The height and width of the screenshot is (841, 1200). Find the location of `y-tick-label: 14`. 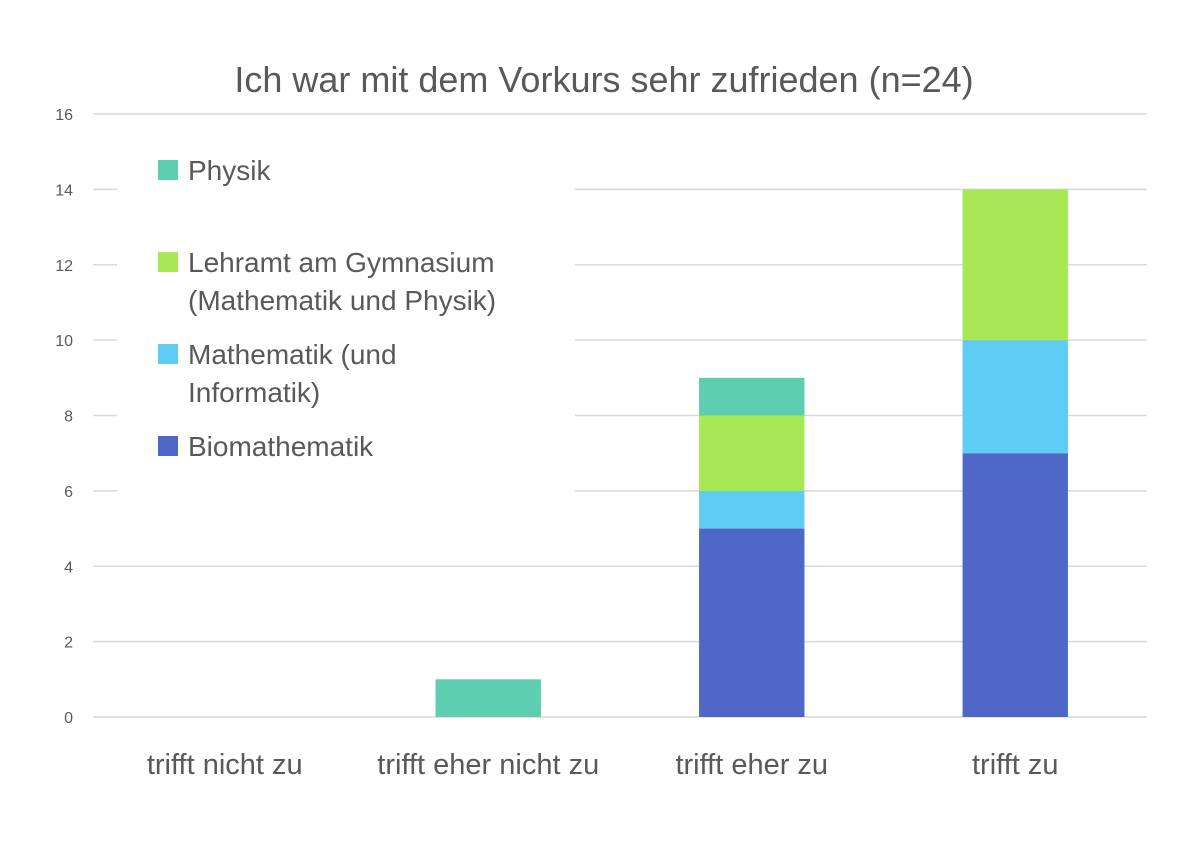

y-tick-label: 14 is located at coordinates (64, 190).